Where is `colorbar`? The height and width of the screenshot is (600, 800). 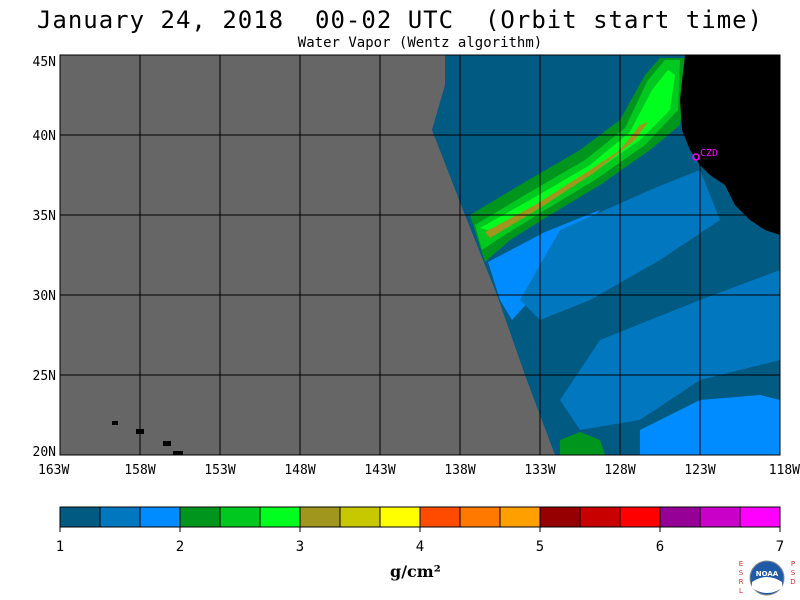
colorbar is located at coordinates (420, 517).